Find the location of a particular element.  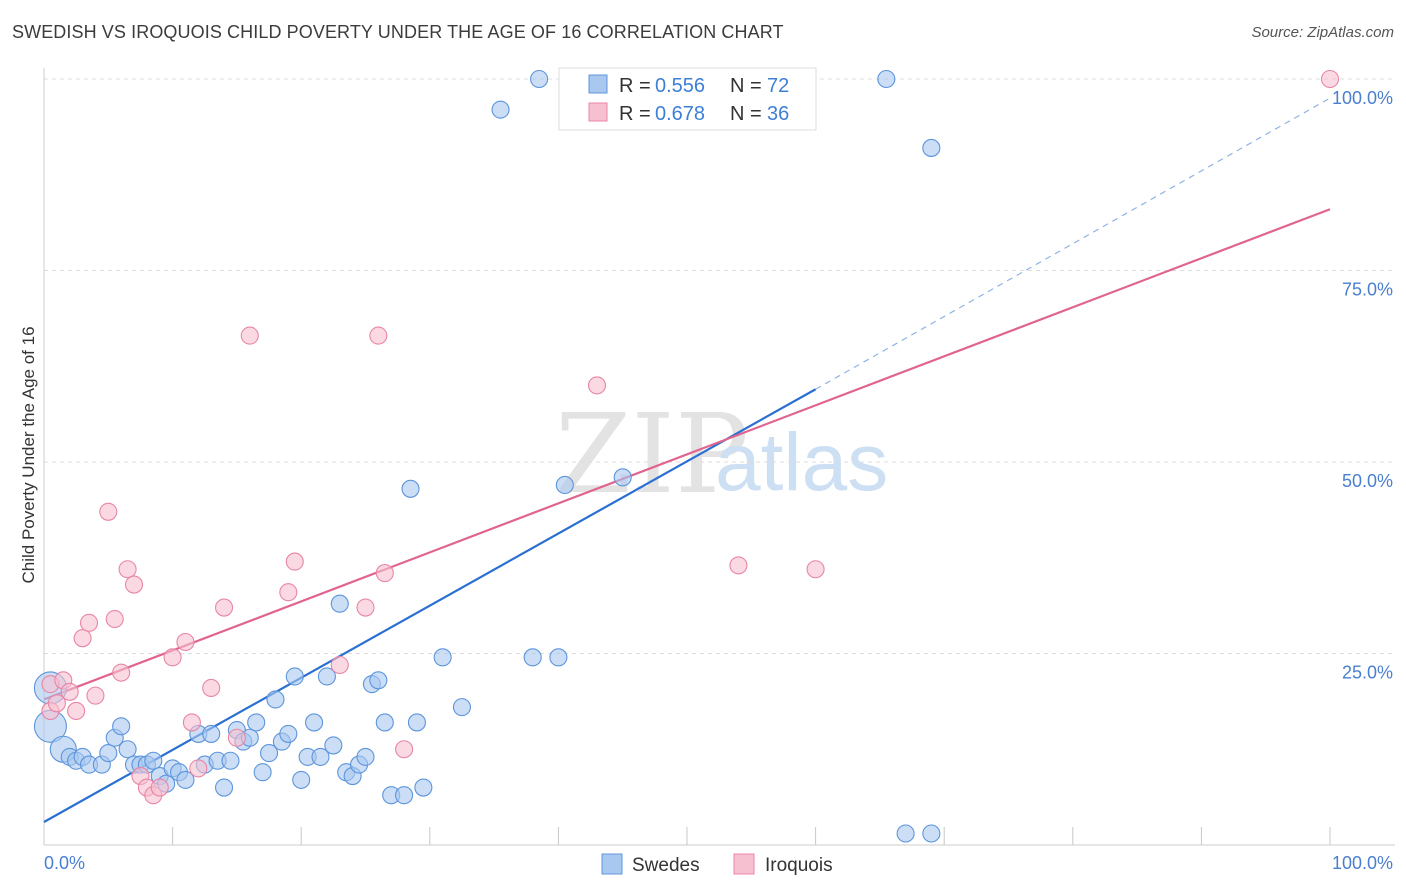

y-tick-label: 25.0% is located at coordinates (1367, 673).